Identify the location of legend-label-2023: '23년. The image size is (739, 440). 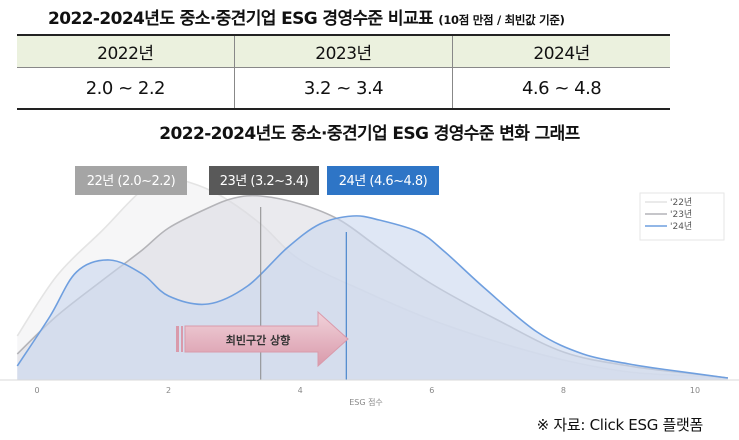
(681, 214).